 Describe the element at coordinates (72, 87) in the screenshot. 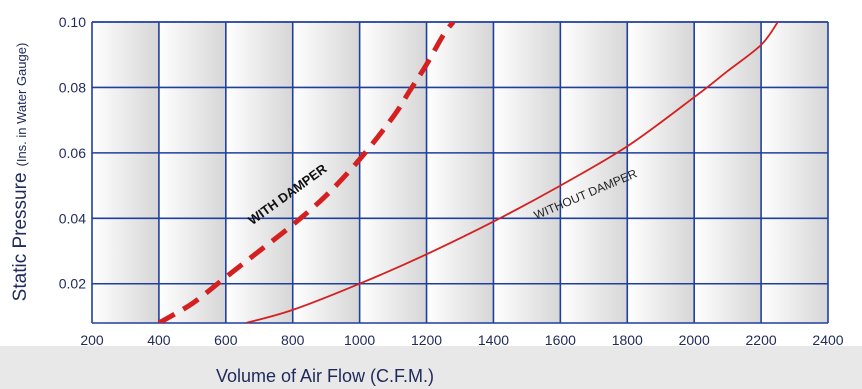

I see `y-tick-label: 0.08` at that location.